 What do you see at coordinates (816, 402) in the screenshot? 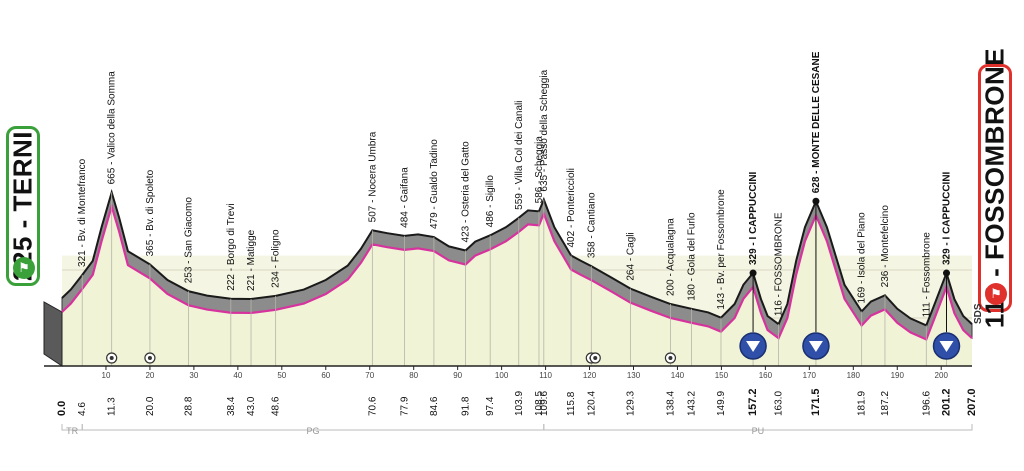
I see `km-label: 171.5` at bounding box center [816, 402].